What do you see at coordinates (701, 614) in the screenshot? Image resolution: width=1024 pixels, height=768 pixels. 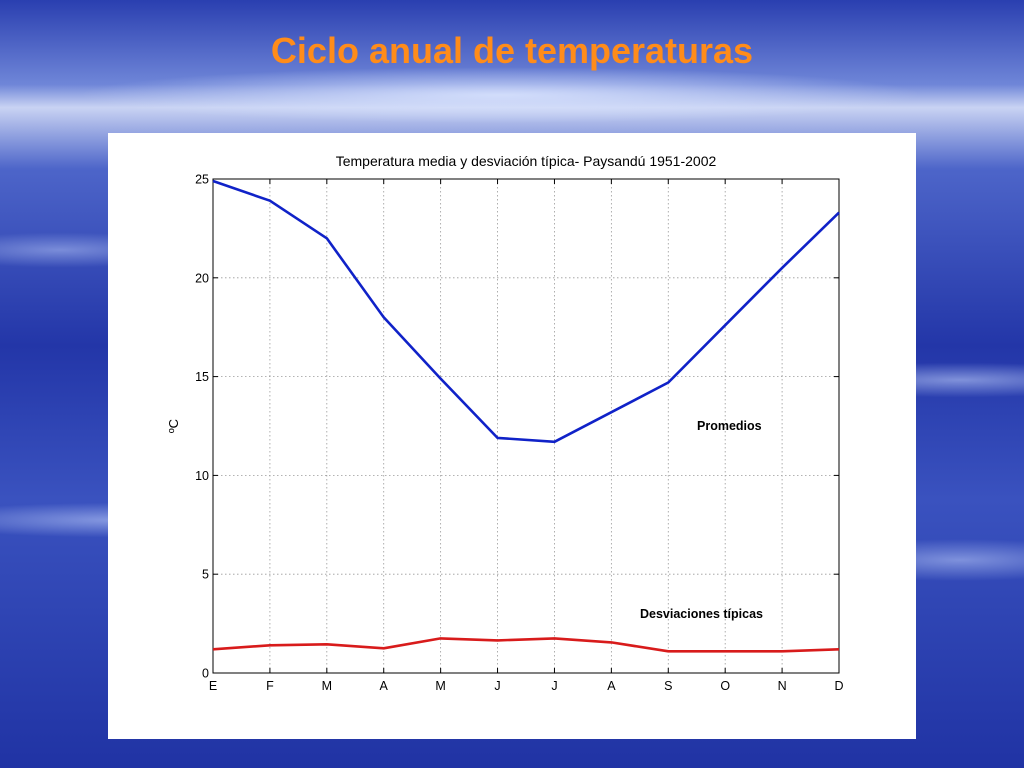 I see `series-label-desviaciones: Desviaciones típicas` at bounding box center [701, 614].